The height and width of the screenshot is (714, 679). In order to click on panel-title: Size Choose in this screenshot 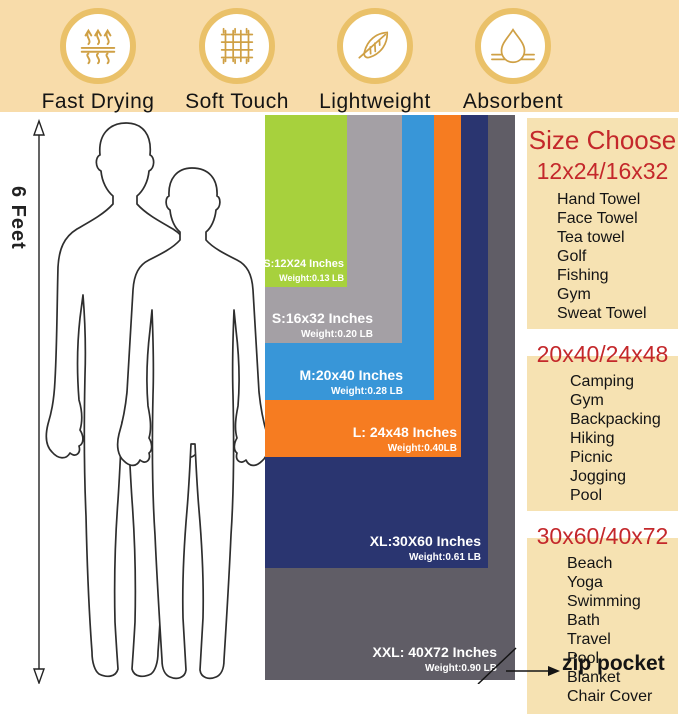, I will do `click(602, 140)`.